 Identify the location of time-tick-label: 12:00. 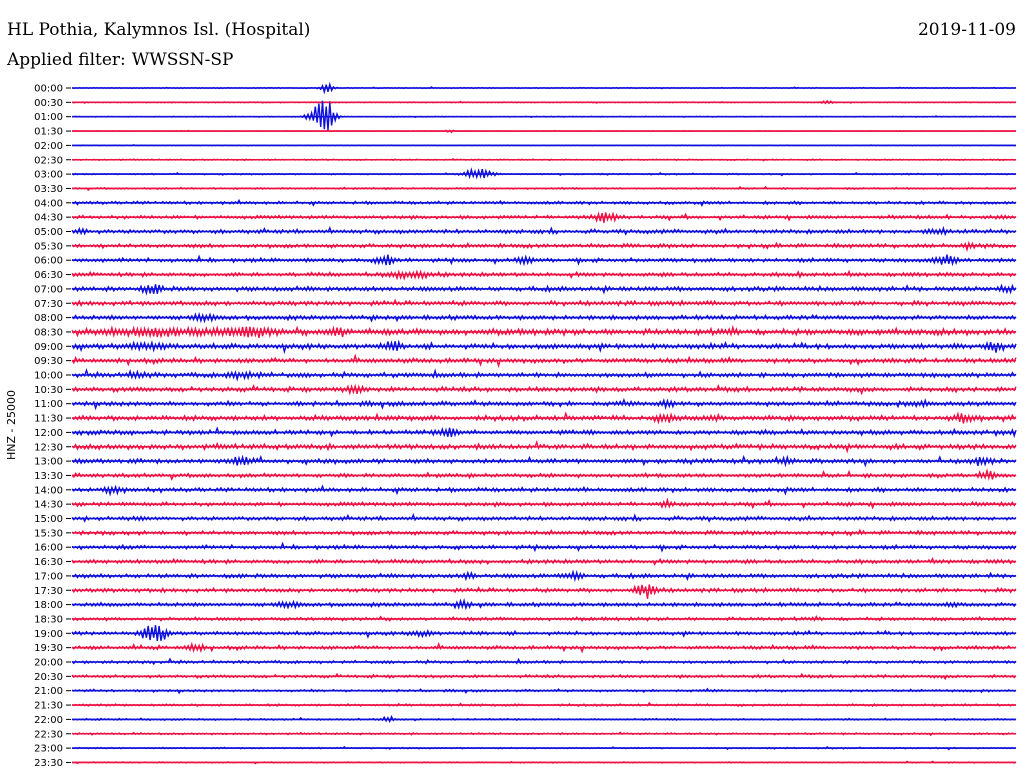
(48, 433).